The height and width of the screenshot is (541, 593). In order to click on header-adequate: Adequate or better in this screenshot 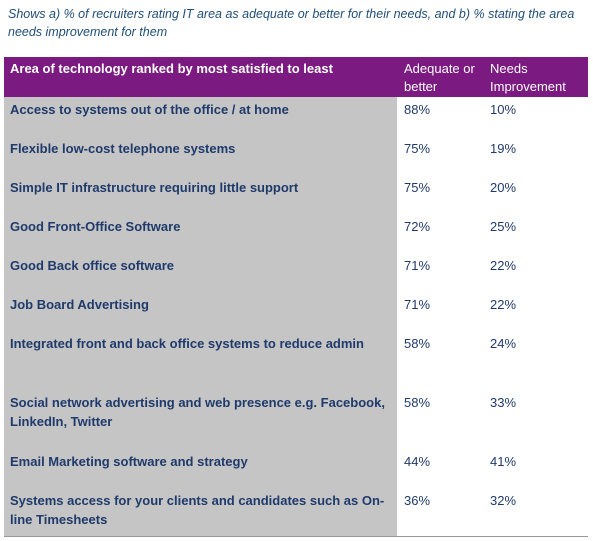, I will do `click(439, 77)`.